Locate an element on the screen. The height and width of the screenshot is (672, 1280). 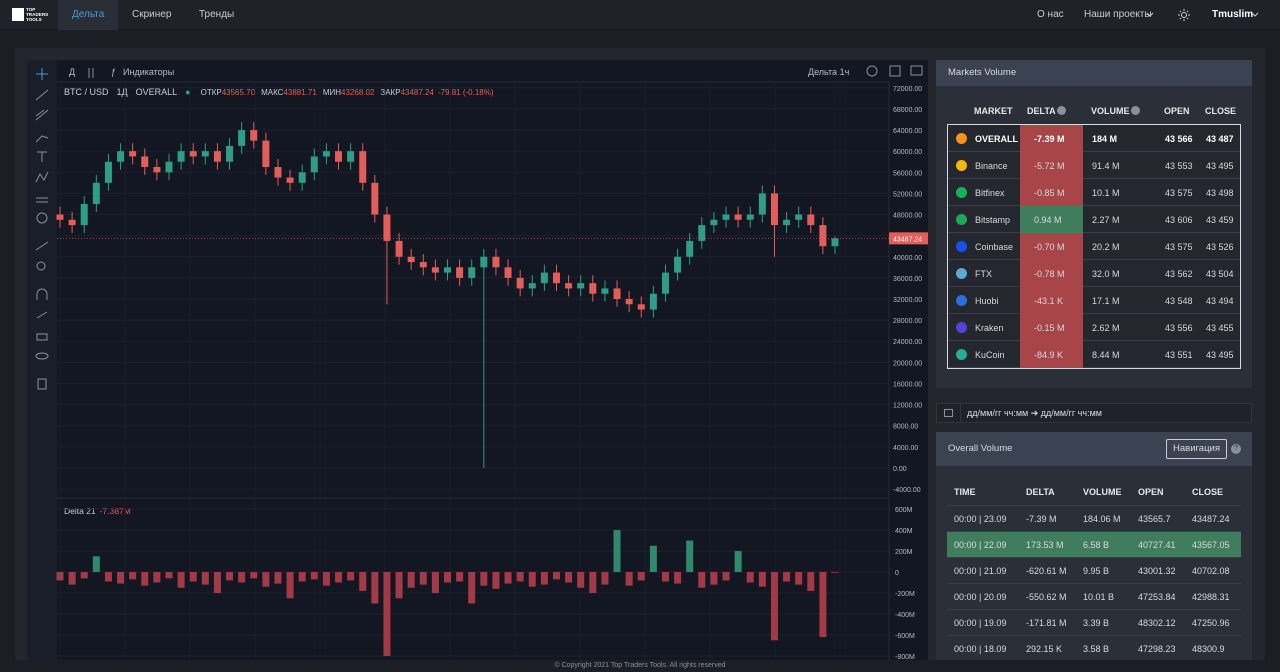
market-row: Kraken -0.15 M 2.62 M 43 556 43 455 is located at coordinates (1094, 327).